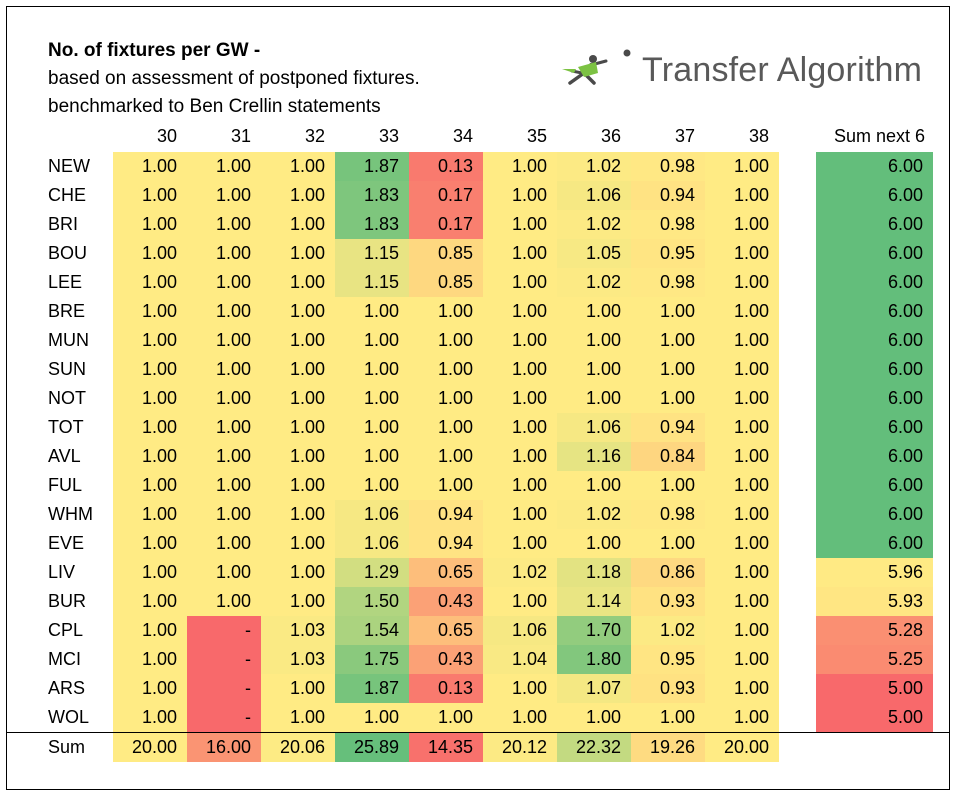 This screenshot has width=958, height=796. What do you see at coordinates (446, 224) in the screenshot?
I see `fixture-cell: 0.17` at bounding box center [446, 224].